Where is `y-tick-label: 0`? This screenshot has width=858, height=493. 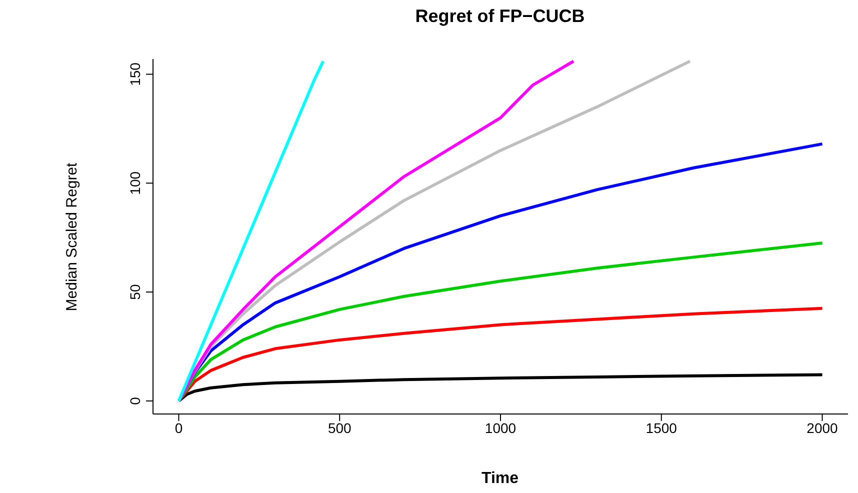
y-tick-label: 0 is located at coordinates (135, 400).